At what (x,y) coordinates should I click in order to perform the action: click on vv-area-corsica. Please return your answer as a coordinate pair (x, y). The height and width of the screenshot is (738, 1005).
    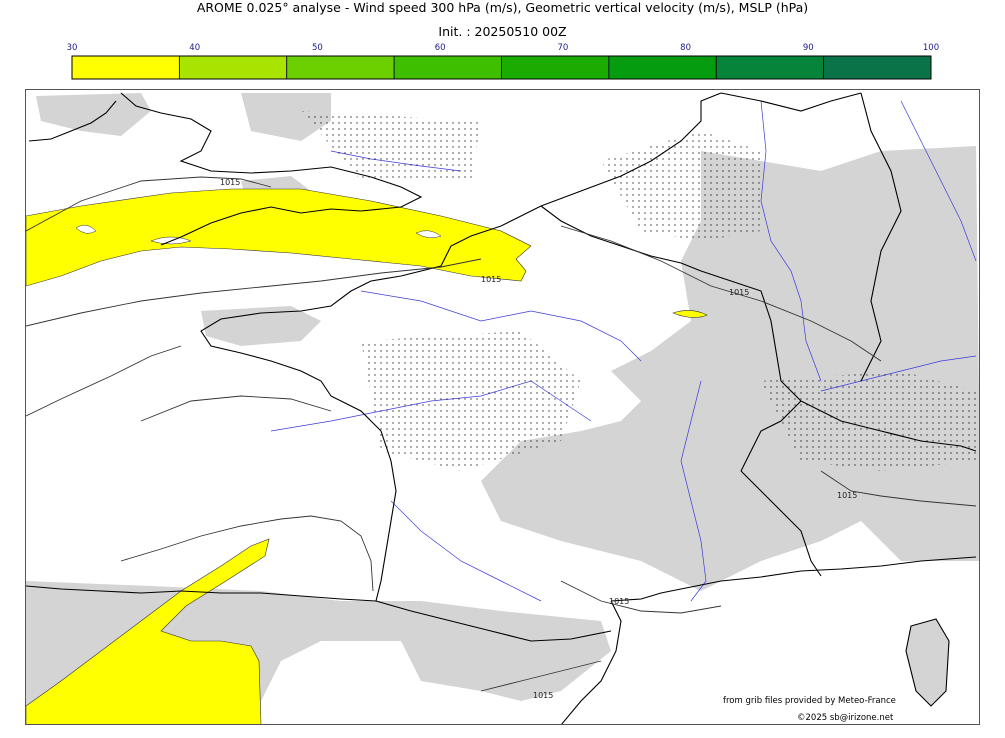
    Looking at the image, I should click on (927, 662).